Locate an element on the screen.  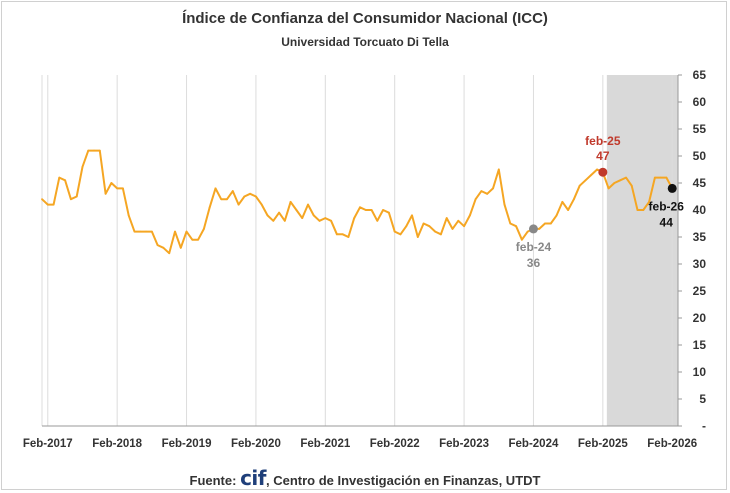
y-tick-label: 25 is located at coordinates (700, 291).